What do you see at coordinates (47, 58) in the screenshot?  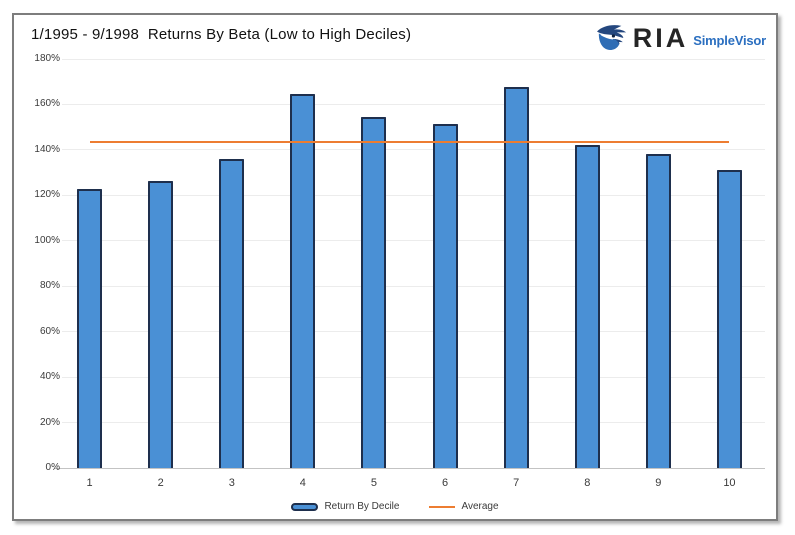 I see `y-axis-tick-label: 180%` at bounding box center [47, 58].